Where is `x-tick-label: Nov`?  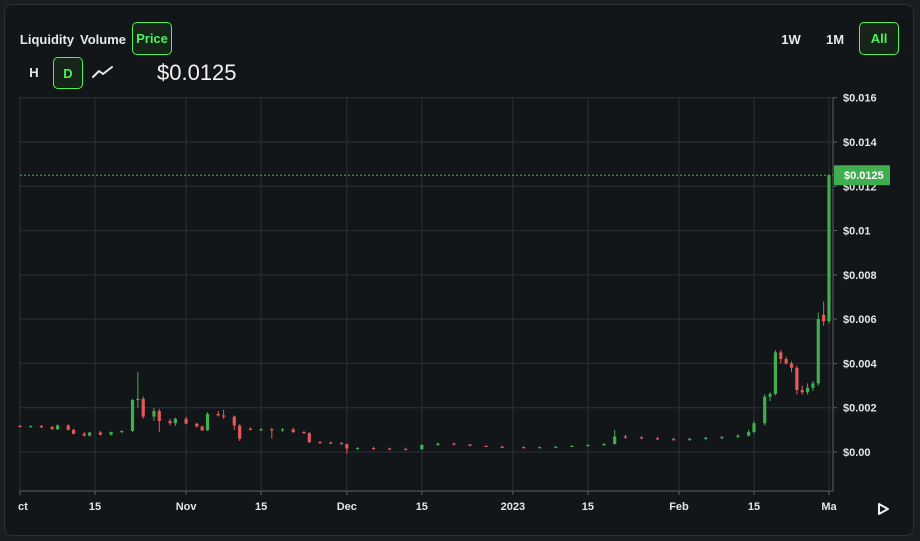
x-tick-label: Nov is located at coordinates (187, 507).